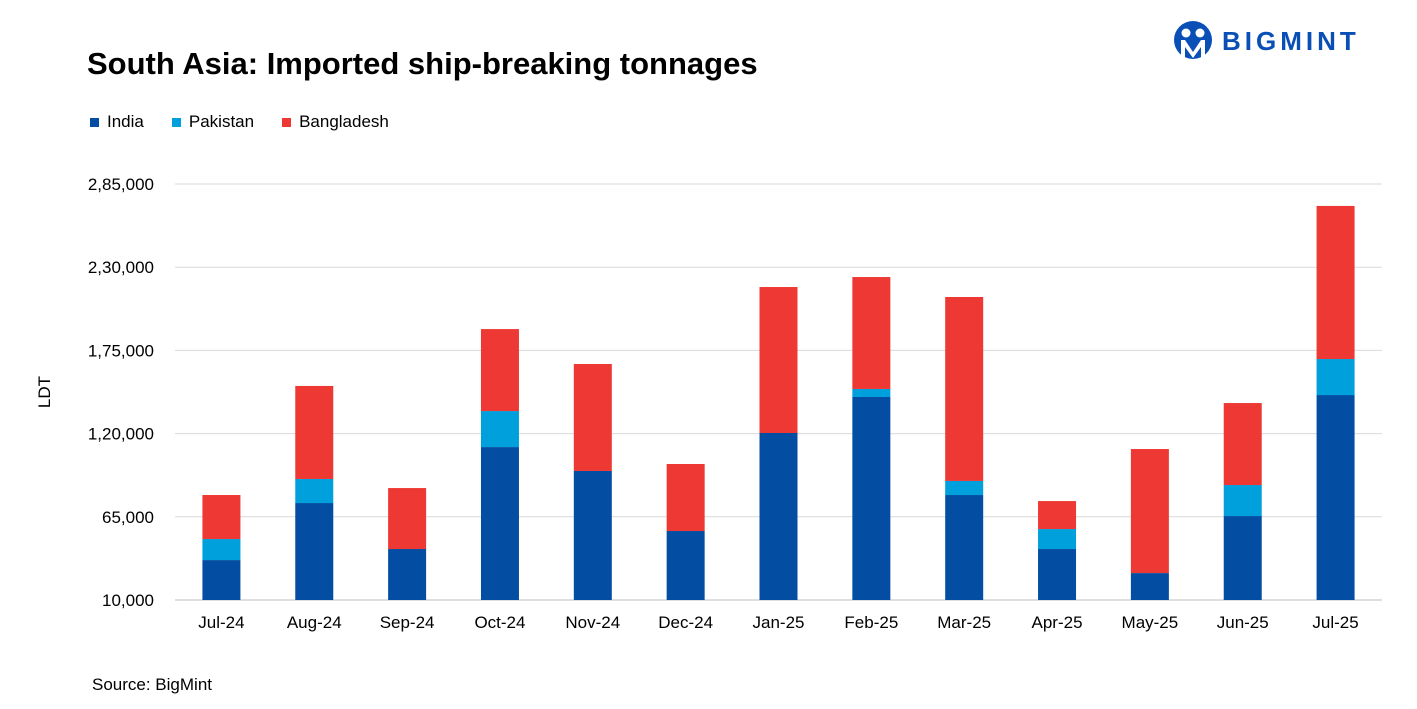 The height and width of the screenshot is (709, 1417). What do you see at coordinates (1243, 622) in the screenshot?
I see `x-tick-label: Jun-25` at bounding box center [1243, 622].